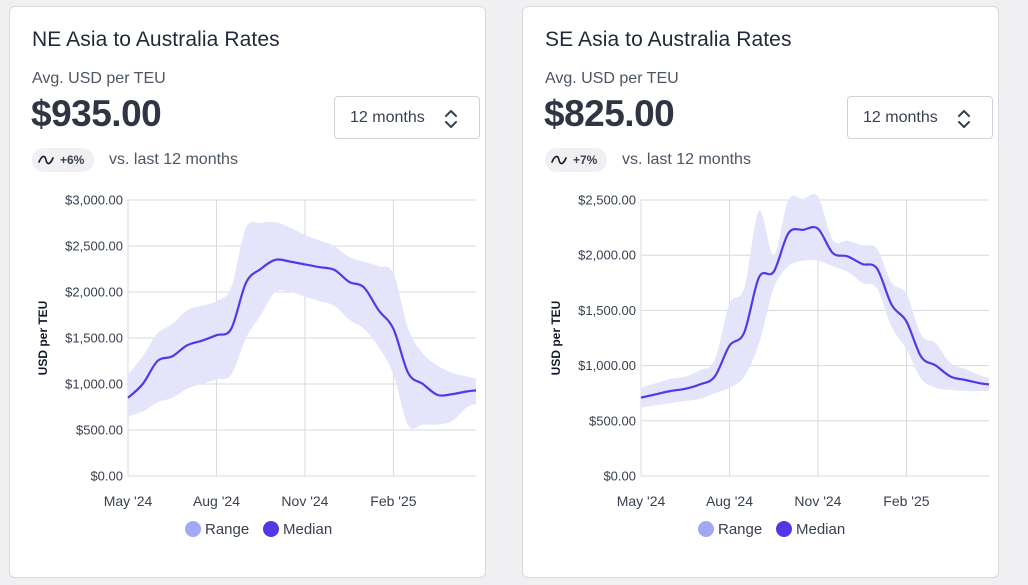 The height and width of the screenshot is (585, 1028). Describe the element at coordinates (156, 39) in the screenshot. I see `card-title: NE Asia to Australia Rates` at that location.